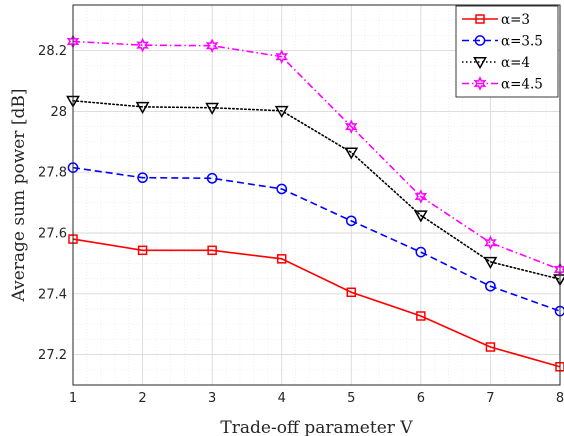  What do you see at coordinates (496, 20) in the screenshot?
I see `legend-entry: α=3` at bounding box center [496, 20].